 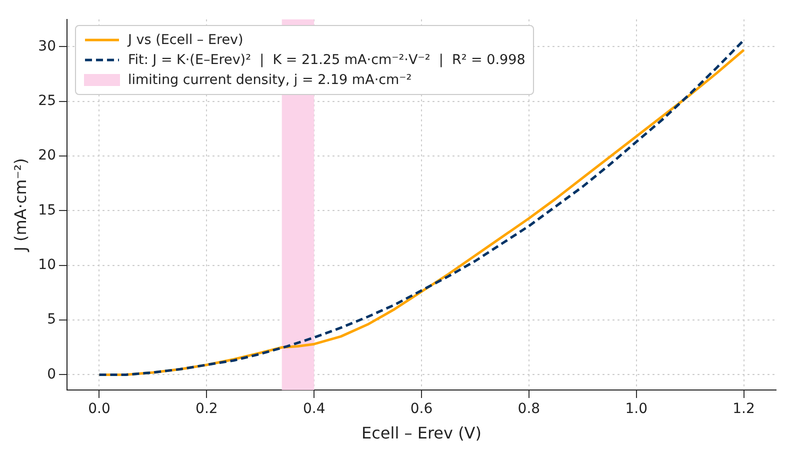 What do you see at coordinates (47, 101) in the screenshot?
I see `y-tick-label: 25` at bounding box center [47, 101].